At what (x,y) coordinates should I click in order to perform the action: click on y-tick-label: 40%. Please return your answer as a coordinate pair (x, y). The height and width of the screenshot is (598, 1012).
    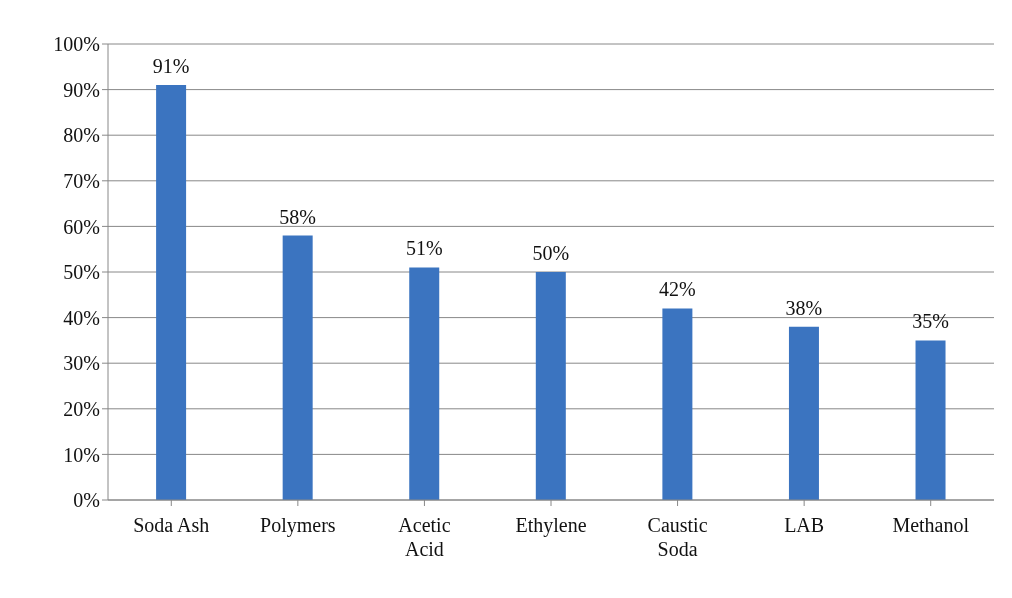
    Looking at the image, I should click on (81, 317).